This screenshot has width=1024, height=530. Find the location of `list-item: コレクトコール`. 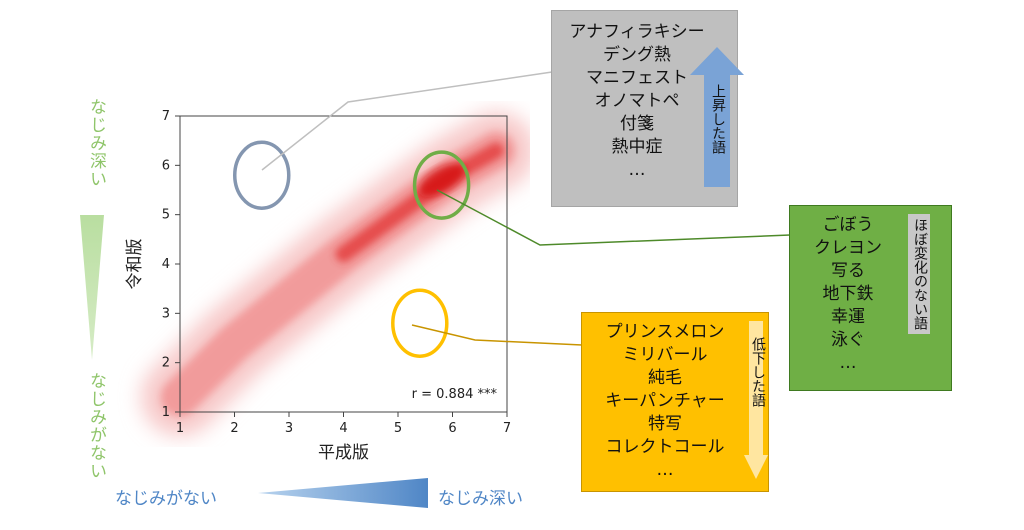

list-item: コレクトコール is located at coordinates (665, 447).